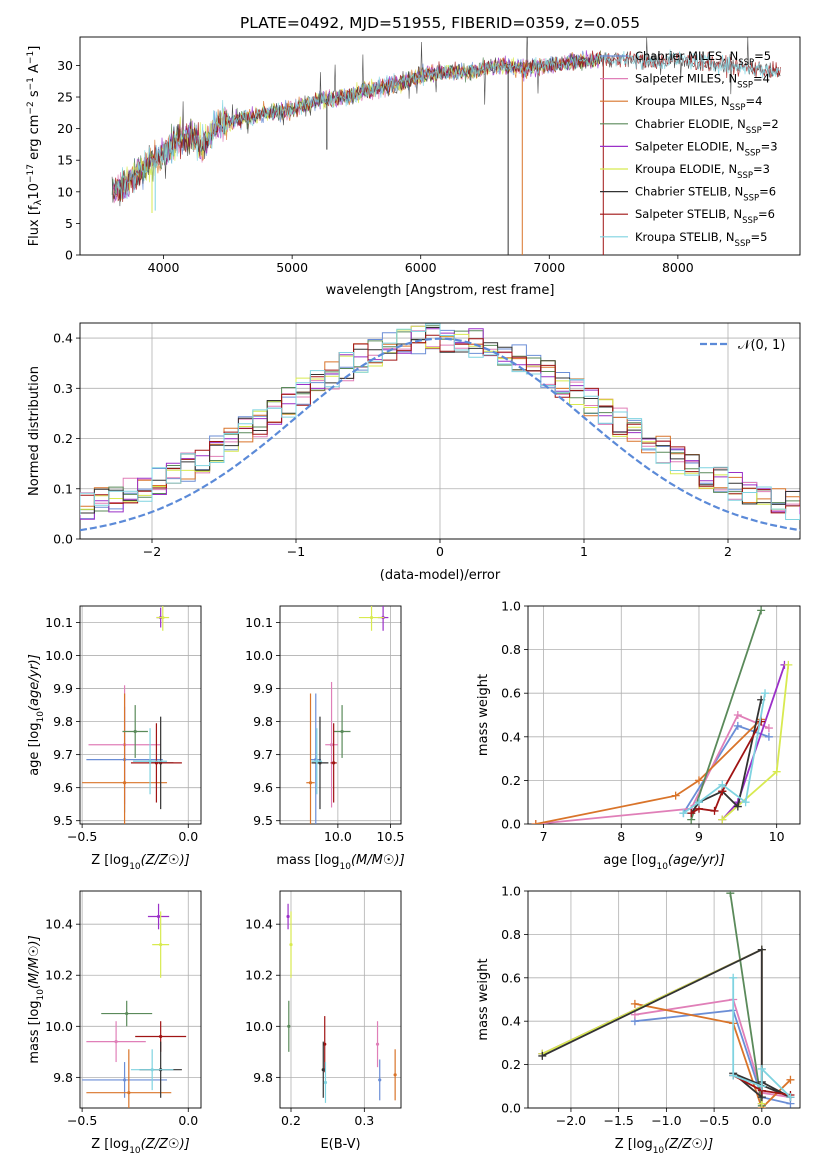  I want to click on y-tick-label: 15, so click(65, 160).